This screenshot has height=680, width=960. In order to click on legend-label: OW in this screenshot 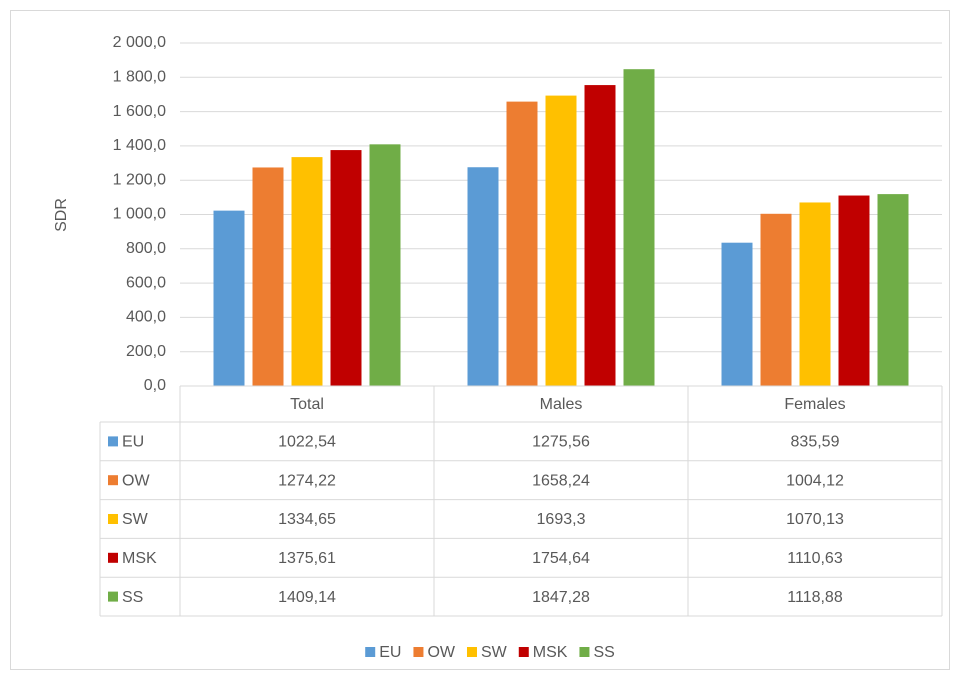, I will do `click(441, 652)`.